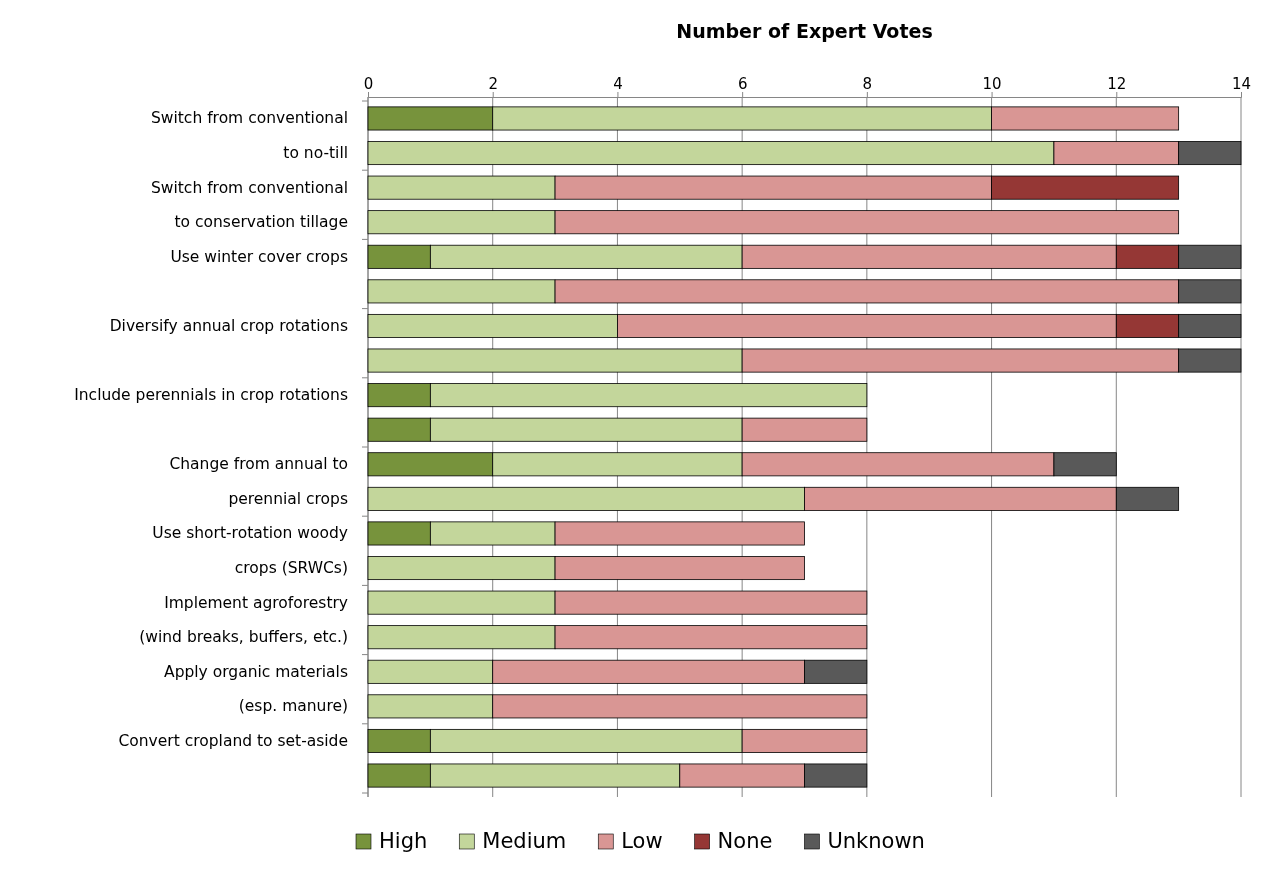 This screenshot has height=875, width=1272. What do you see at coordinates (233, 740) in the screenshot?
I see `y-tick-label: Convert cropland to set-aside` at bounding box center [233, 740].